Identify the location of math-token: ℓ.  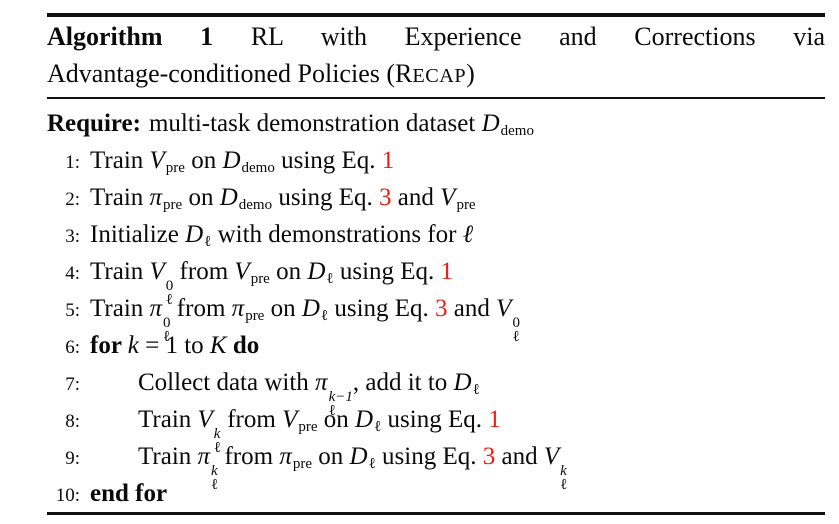
(468, 234).